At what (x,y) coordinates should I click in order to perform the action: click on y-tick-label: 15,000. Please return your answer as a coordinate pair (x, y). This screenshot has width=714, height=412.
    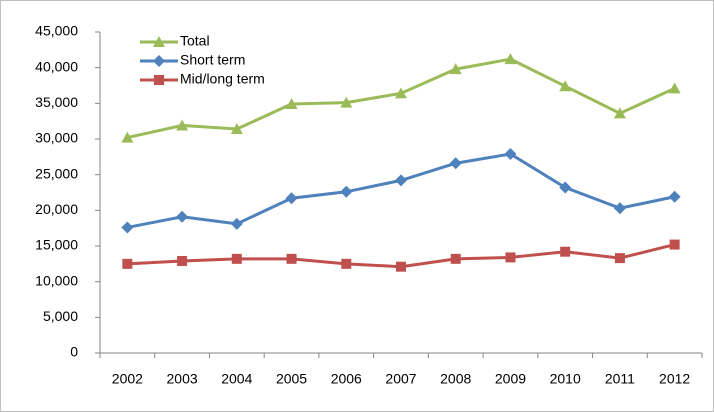
    Looking at the image, I should click on (56, 245).